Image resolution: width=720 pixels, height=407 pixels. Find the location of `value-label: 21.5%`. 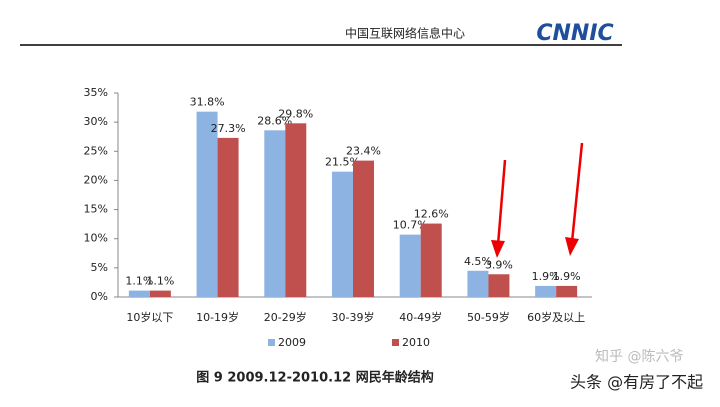

value-label: 21.5% is located at coordinates (342, 162).